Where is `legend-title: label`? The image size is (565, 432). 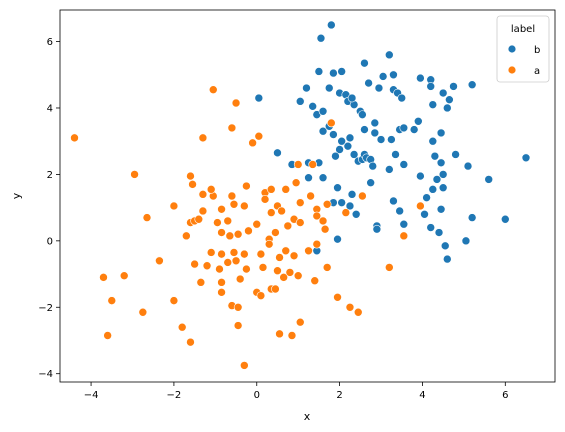
legend-title: label is located at coordinates (523, 29).